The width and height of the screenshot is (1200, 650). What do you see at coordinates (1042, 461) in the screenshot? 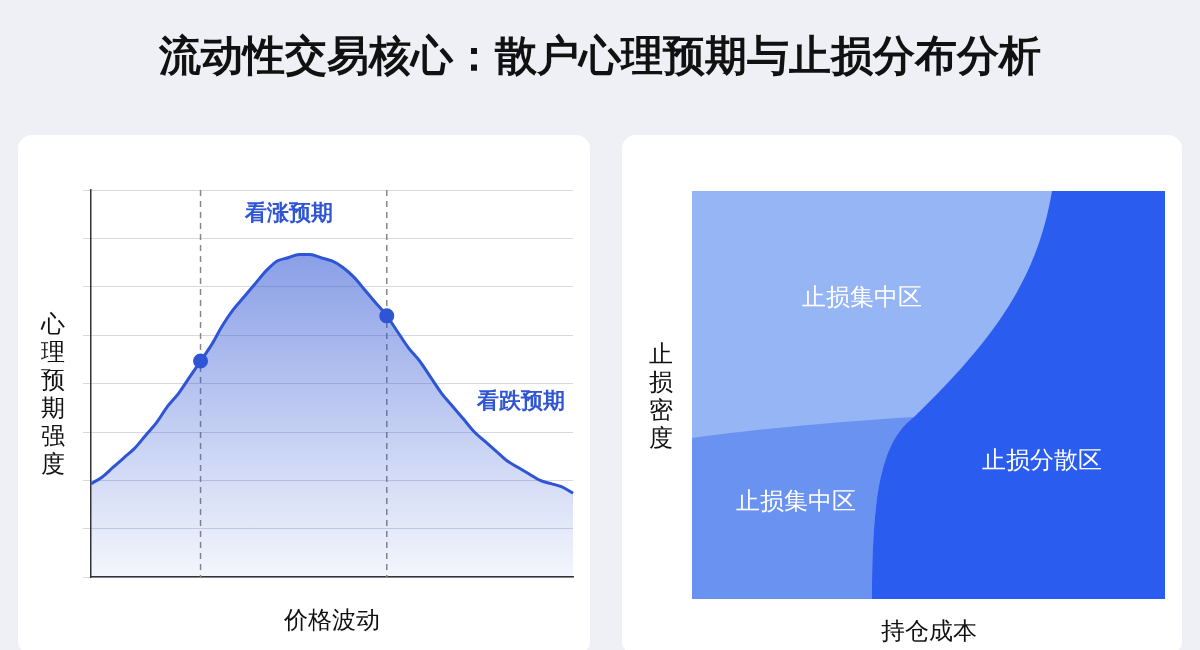
I see `text: 止损分散区` at bounding box center [1042, 461].